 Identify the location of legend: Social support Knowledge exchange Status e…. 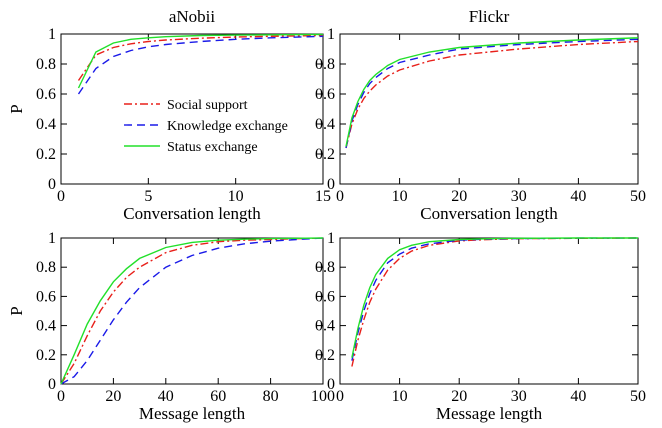
(206, 126).